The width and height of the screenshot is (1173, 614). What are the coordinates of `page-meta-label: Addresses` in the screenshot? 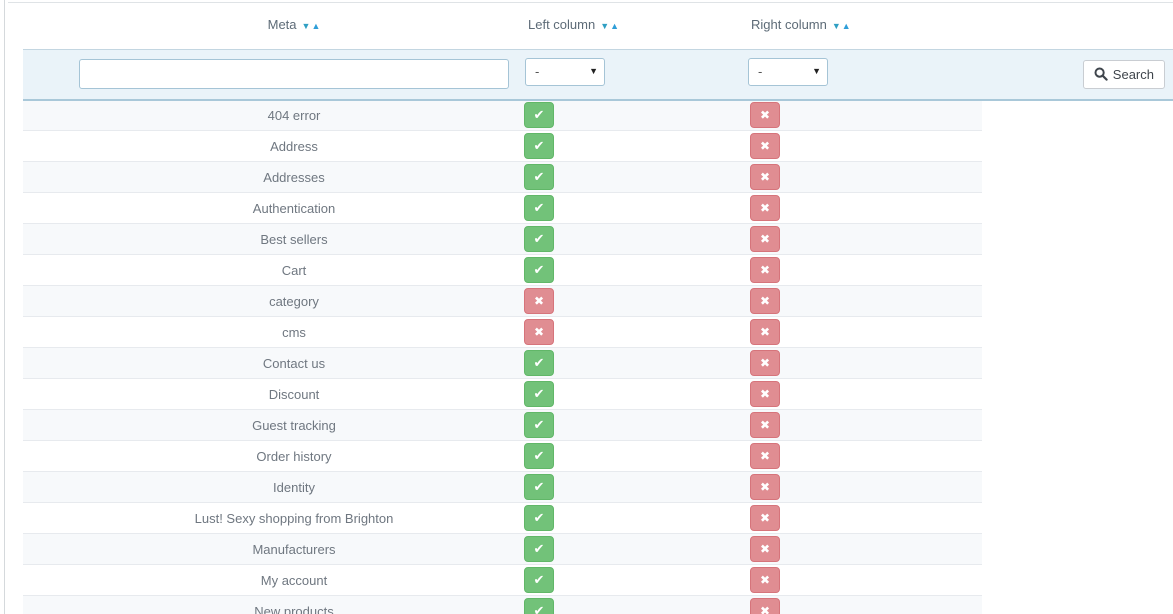 It's located at (294, 177).